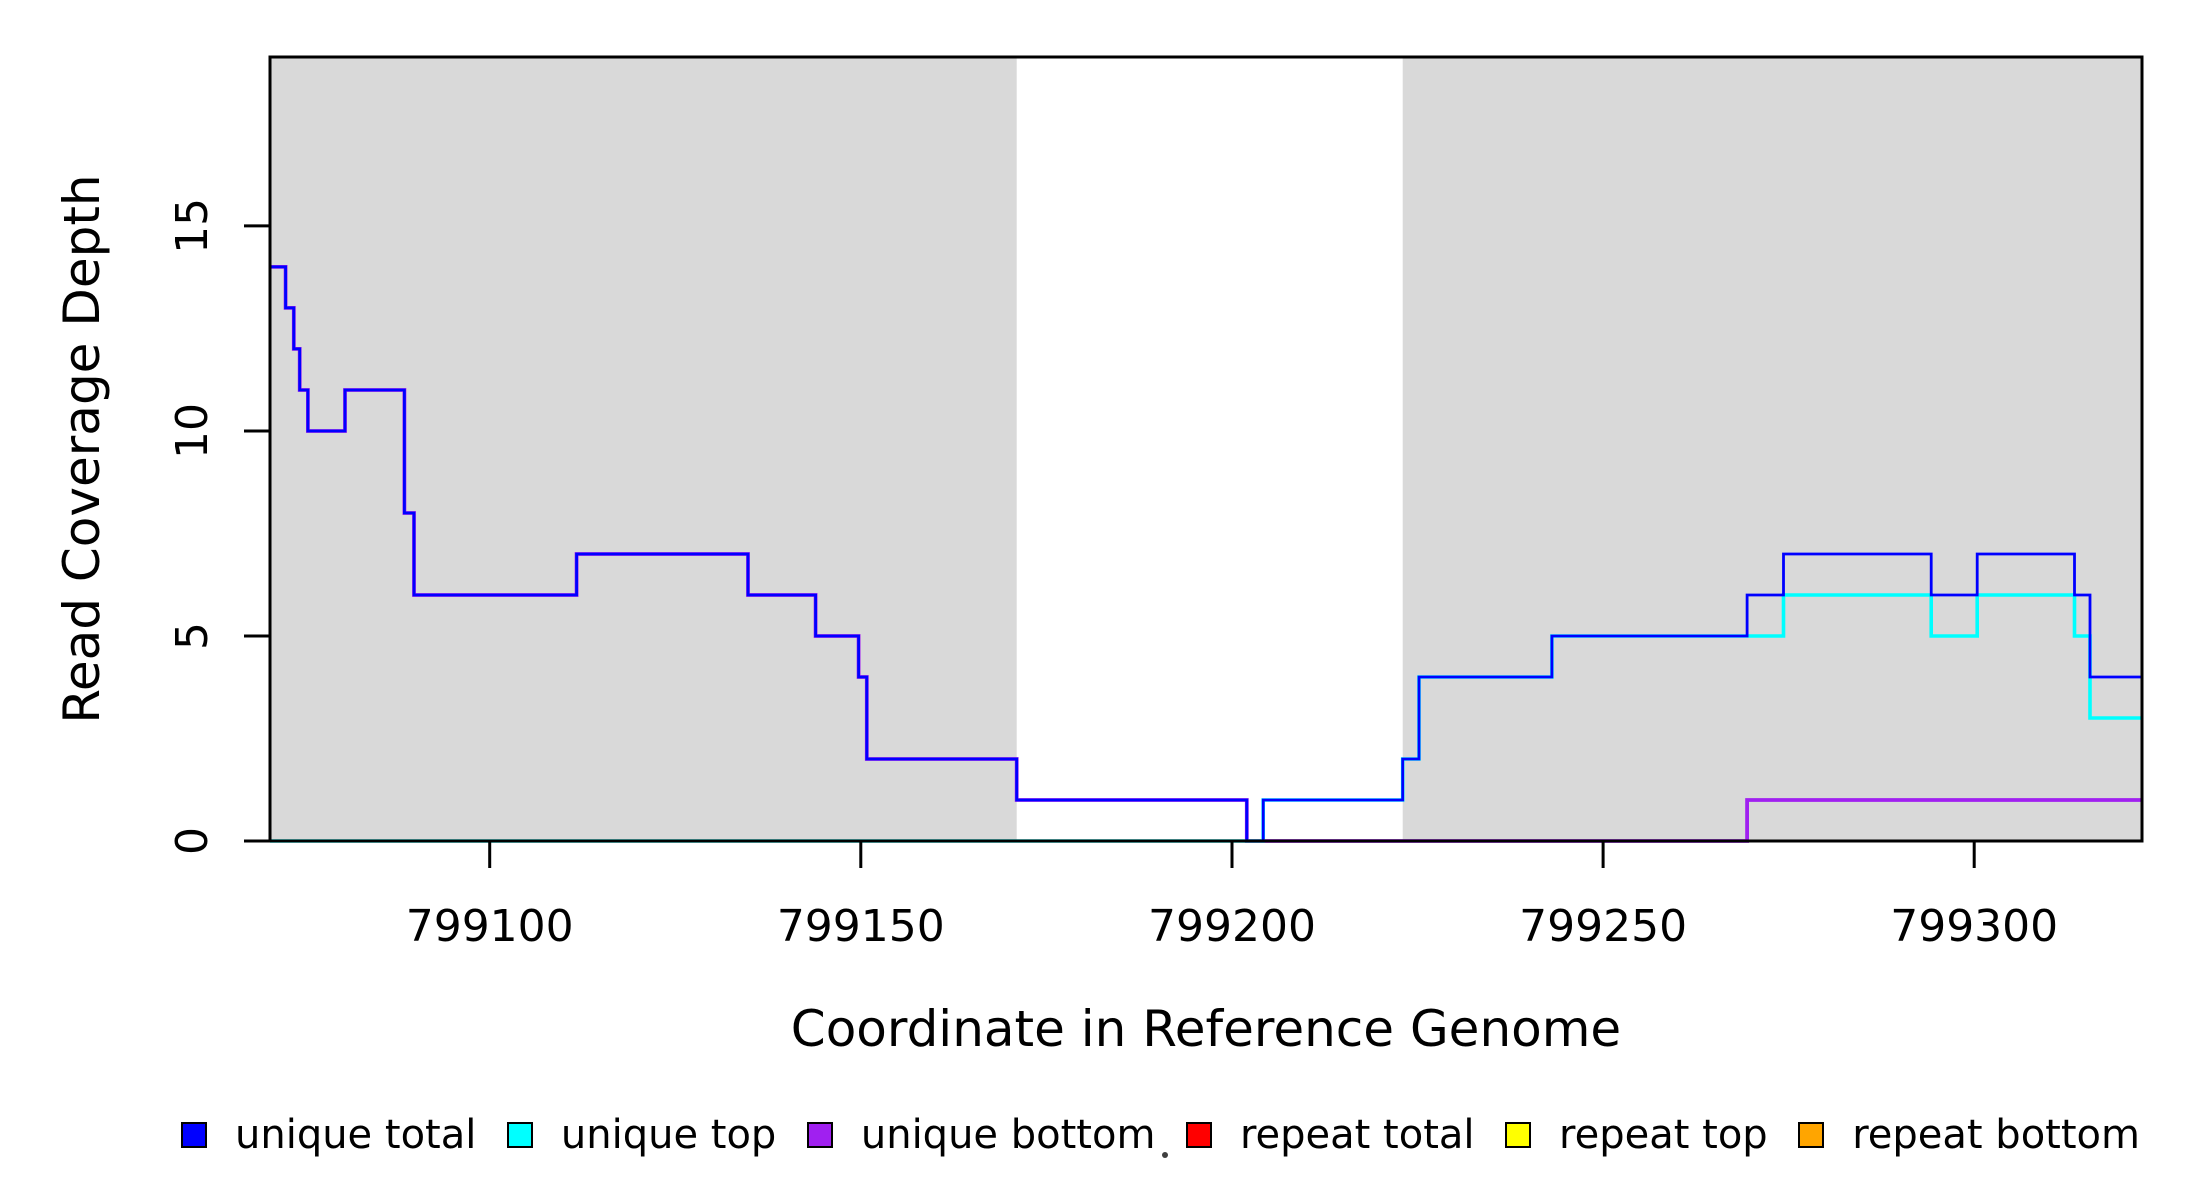 The image size is (2200, 1200). I want to click on x-tick-label: 799300, so click(1974, 926).